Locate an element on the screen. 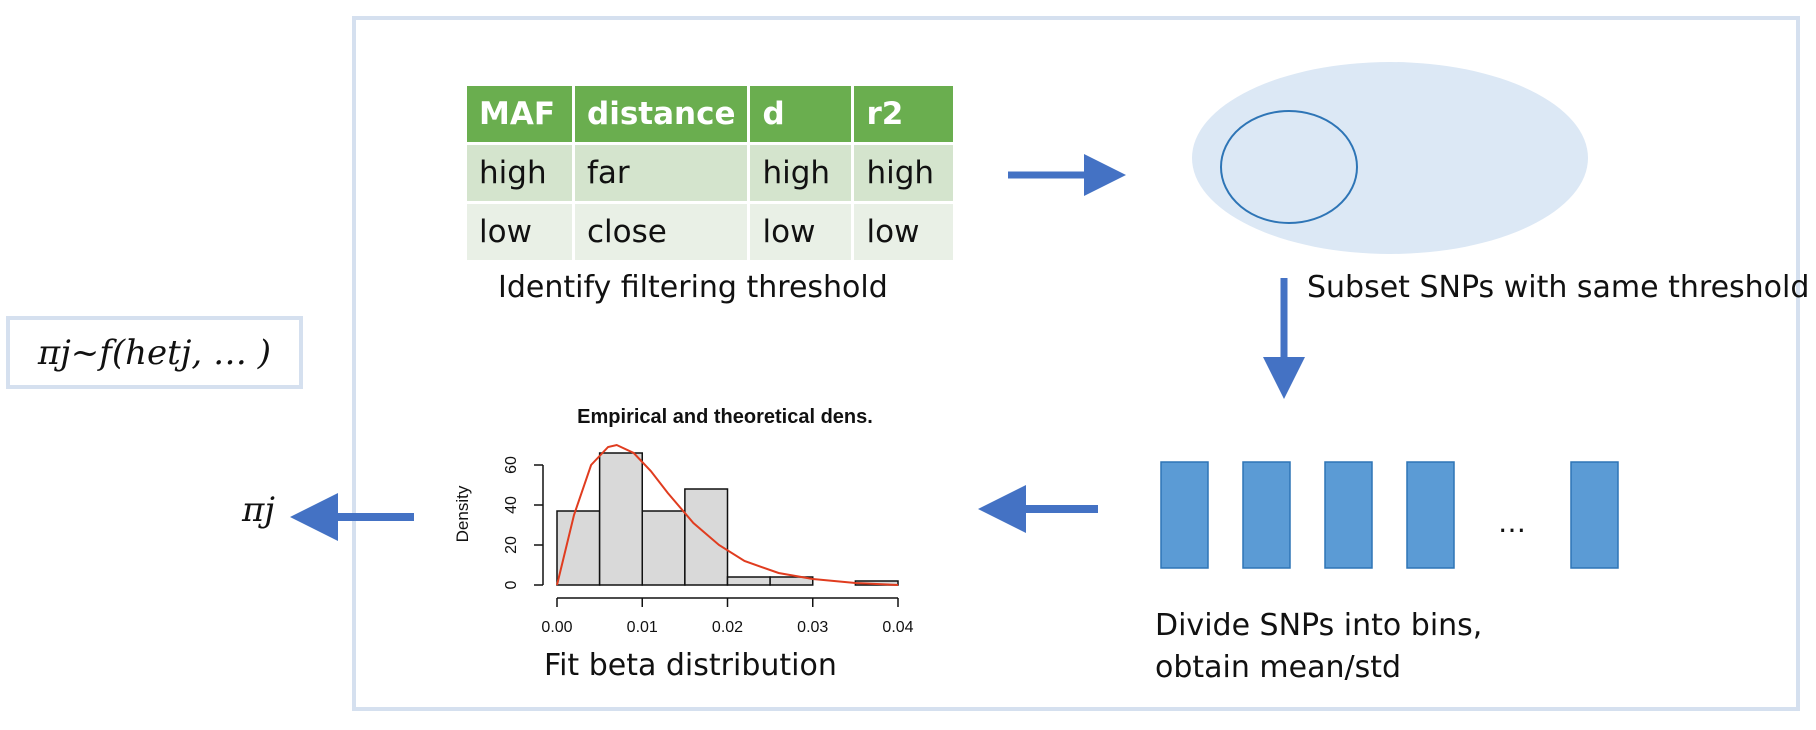  x-tick-label: 0.03 is located at coordinates (812, 627).